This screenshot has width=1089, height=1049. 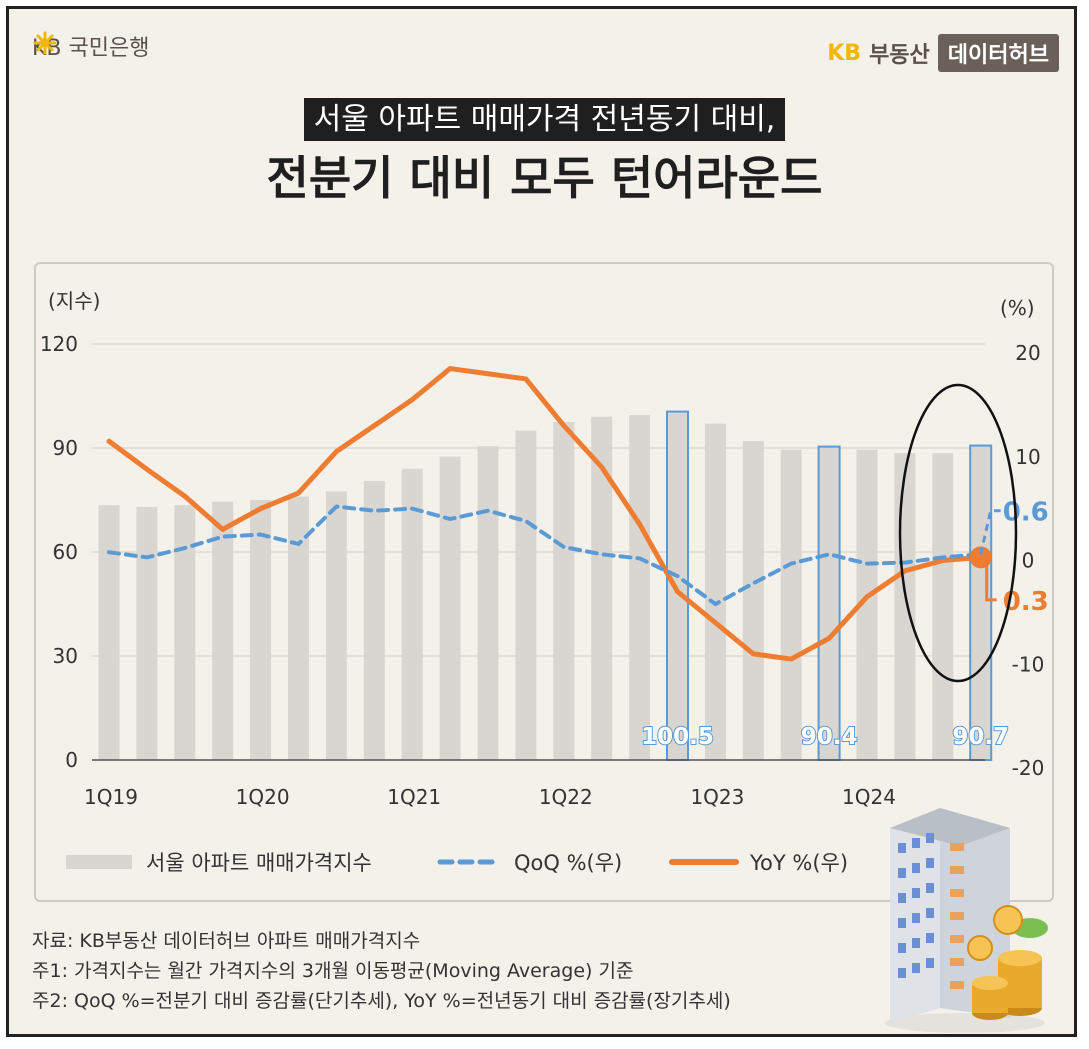 What do you see at coordinates (798, 863) in the screenshot?
I see `legend-label-yoy: YoY %(우)` at bounding box center [798, 863].